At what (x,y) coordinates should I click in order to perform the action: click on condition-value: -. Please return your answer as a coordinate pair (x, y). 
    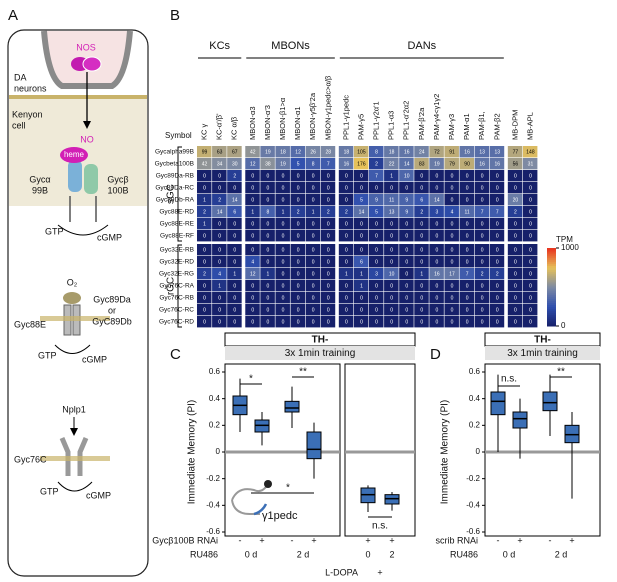
    Looking at the image, I should click on (550, 540).